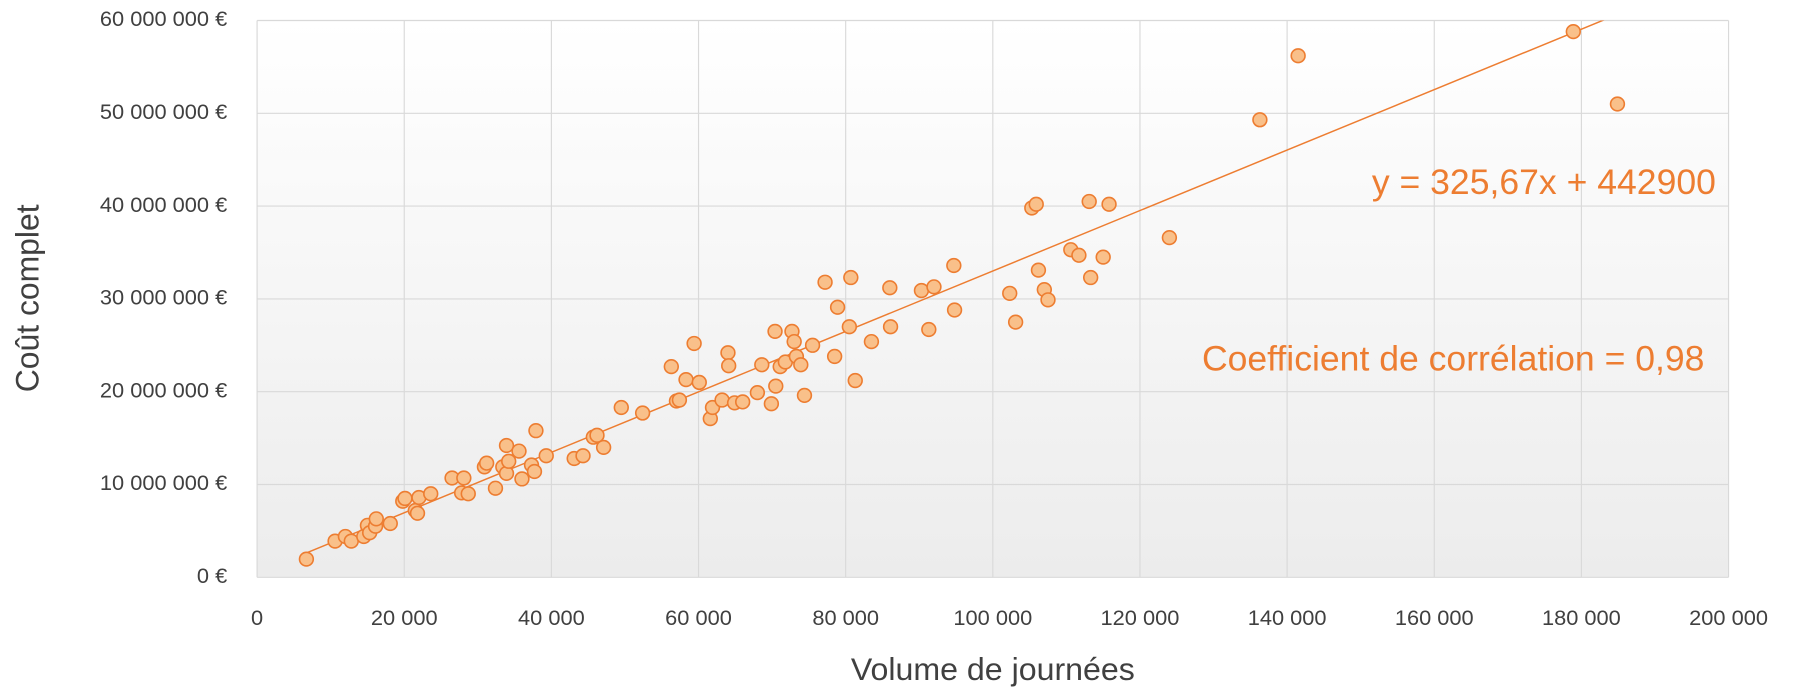  I want to click on y-tick-label: 60 000 000 €, so click(163, 18).